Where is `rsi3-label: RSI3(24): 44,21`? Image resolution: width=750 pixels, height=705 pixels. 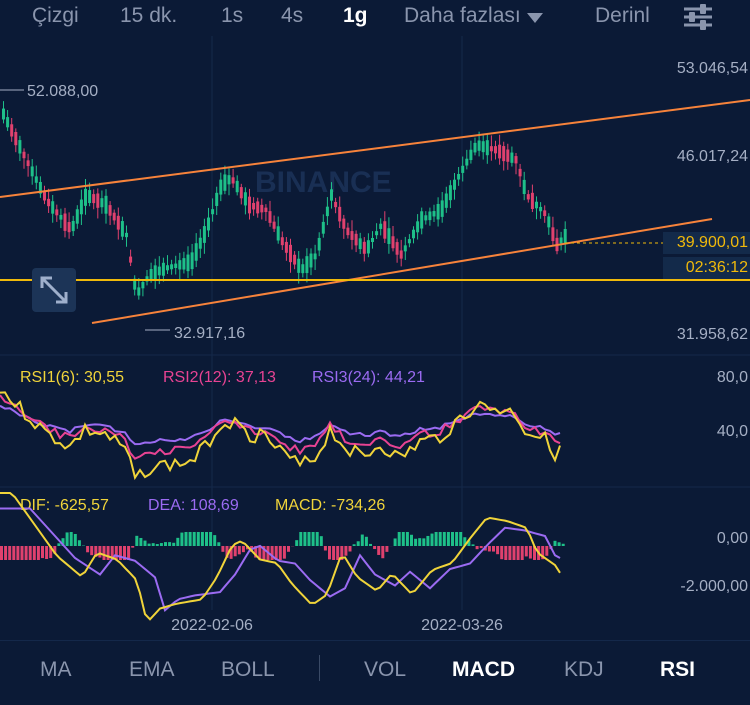
rsi3-label: RSI3(24): 44,21 is located at coordinates (368, 377).